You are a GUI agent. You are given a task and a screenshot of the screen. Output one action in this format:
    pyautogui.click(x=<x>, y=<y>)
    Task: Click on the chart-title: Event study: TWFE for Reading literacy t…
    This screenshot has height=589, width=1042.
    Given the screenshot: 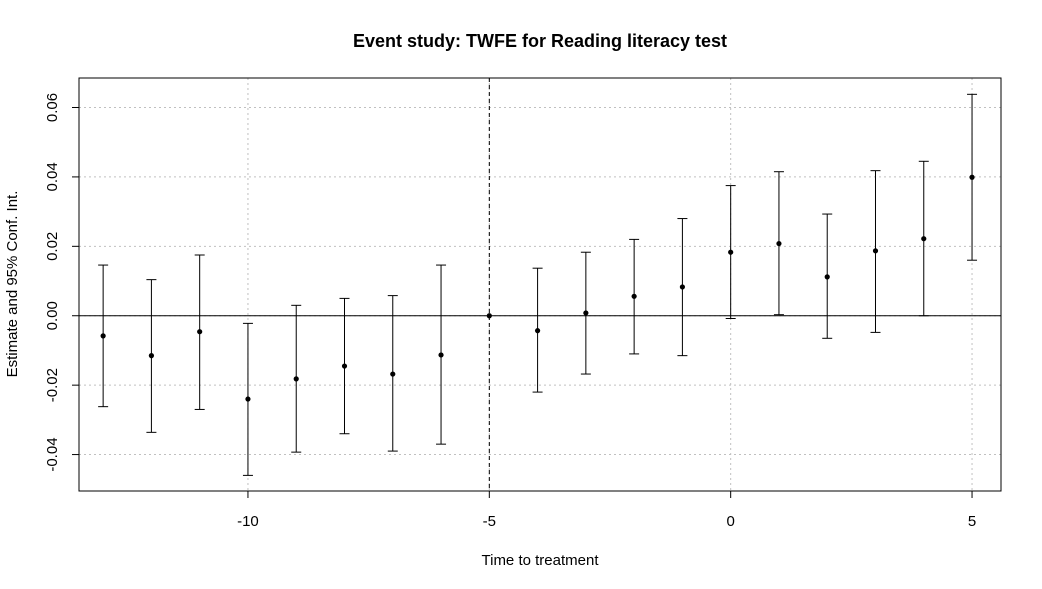 What is the action you would take?
    pyautogui.click(x=540, y=41)
    